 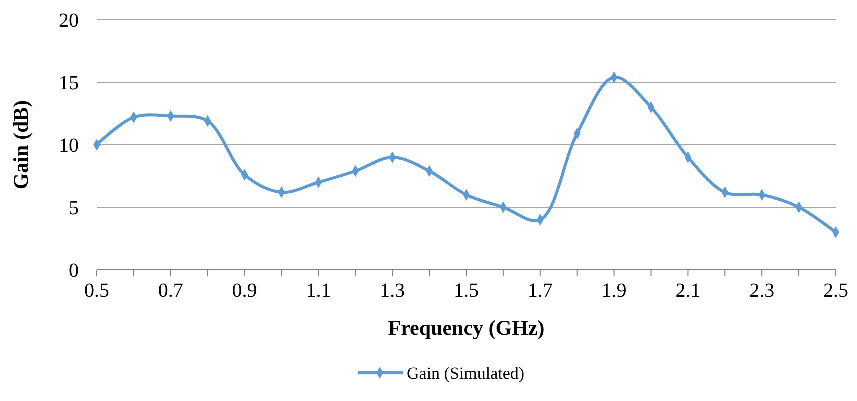 What do you see at coordinates (97, 291) in the screenshot?
I see `x-tick-label: 0.5` at bounding box center [97, 291].